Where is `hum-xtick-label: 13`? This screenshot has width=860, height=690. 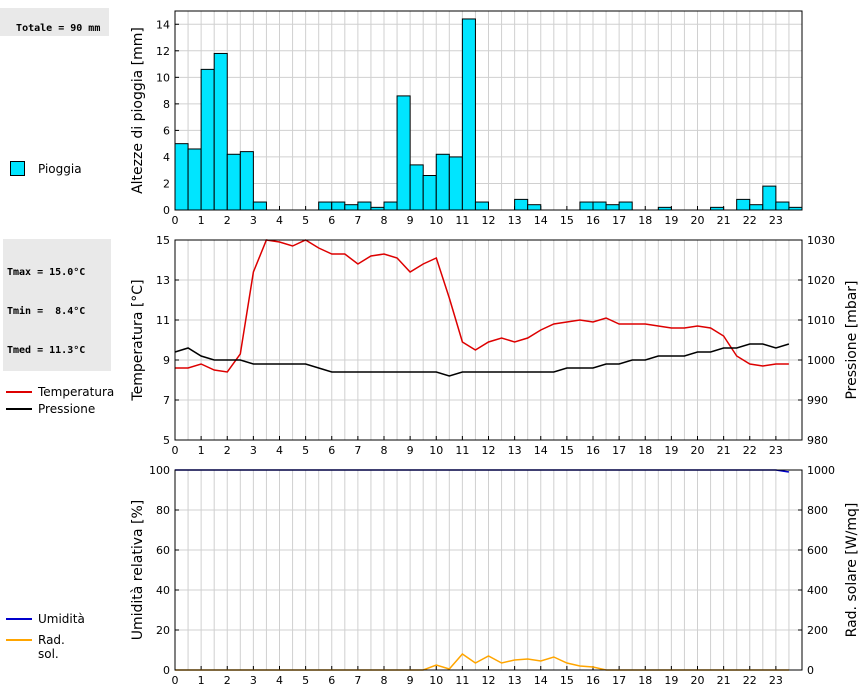 hum-xtick-label: 13 is located at coordinates (515, 680).